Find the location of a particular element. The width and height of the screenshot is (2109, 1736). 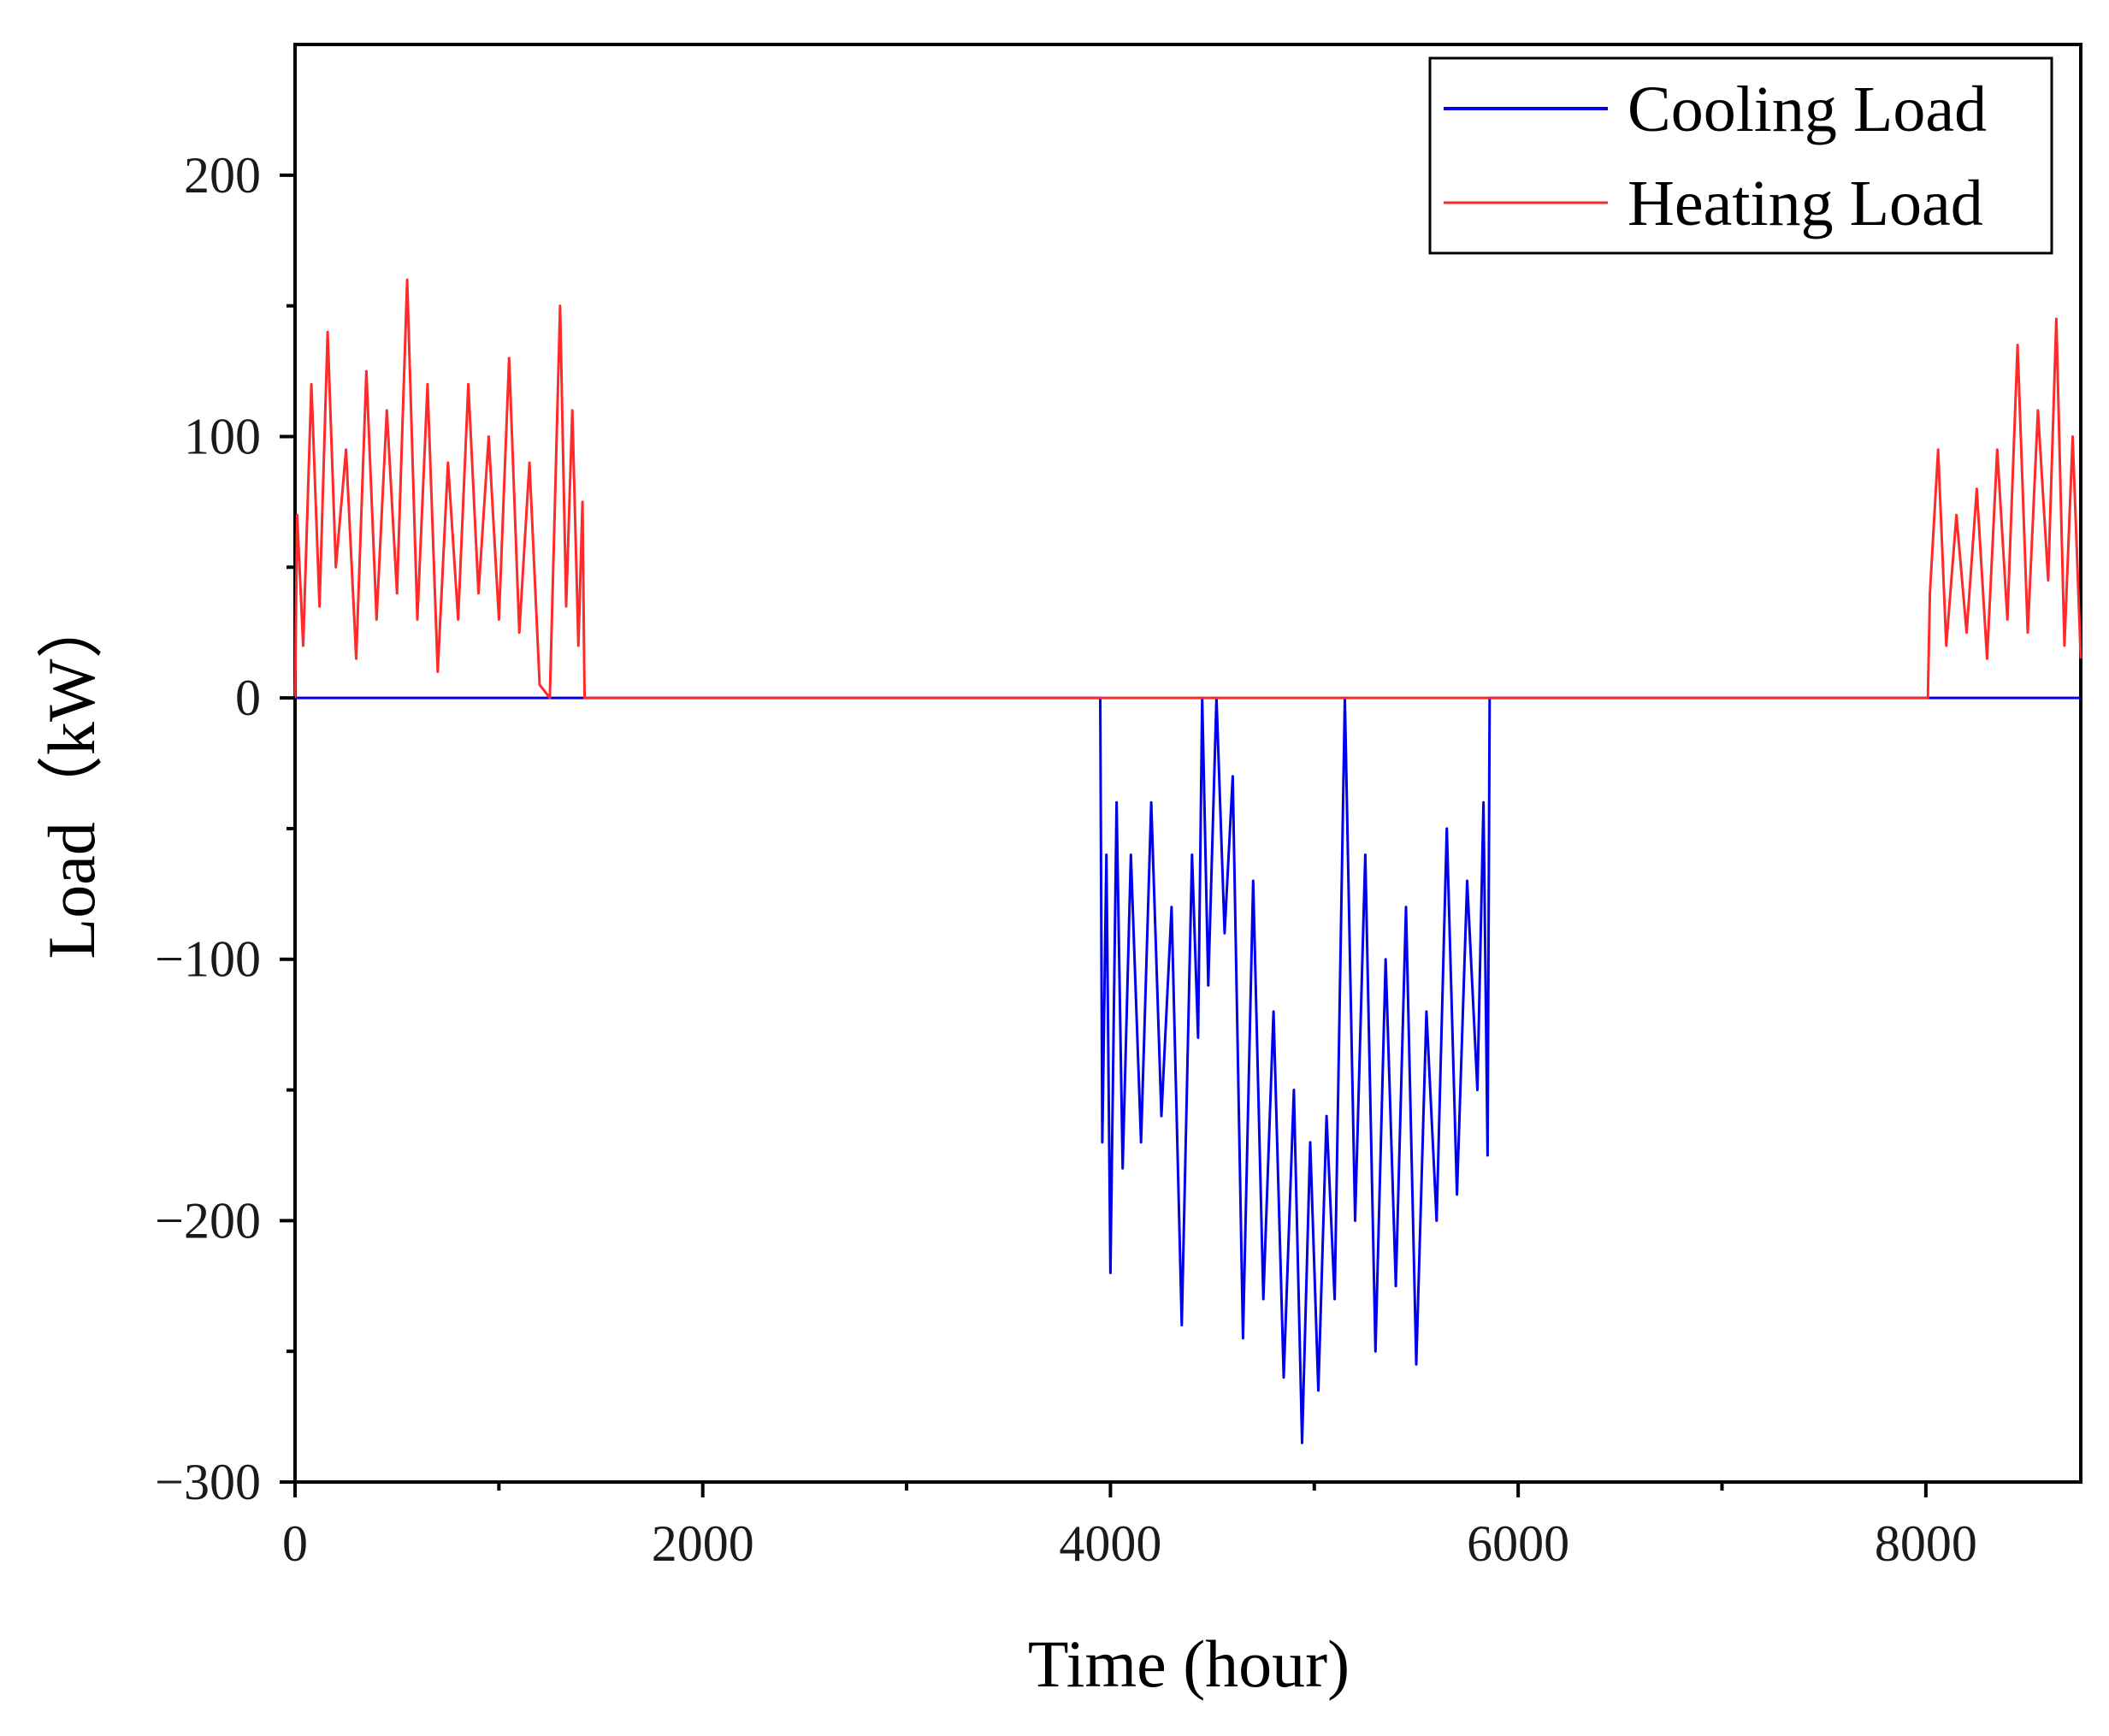

x-axis-title: Time (hour) is located at coordinates (1189, 1664).